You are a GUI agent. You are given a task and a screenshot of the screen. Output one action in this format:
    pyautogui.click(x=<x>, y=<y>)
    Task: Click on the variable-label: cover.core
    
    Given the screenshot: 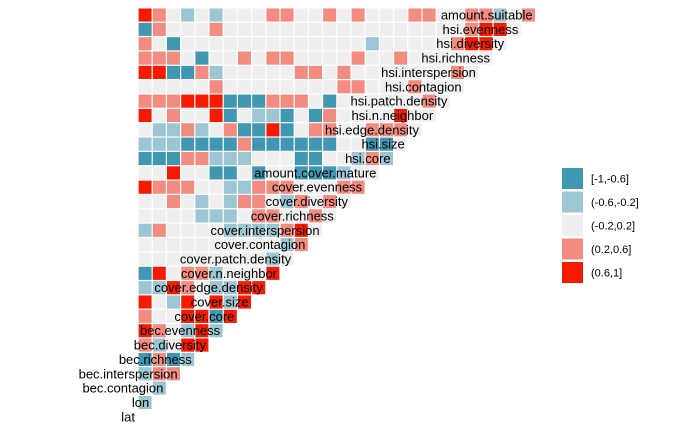 What is the action you would take?
    pyautogui.click(x=204, y=316)
    